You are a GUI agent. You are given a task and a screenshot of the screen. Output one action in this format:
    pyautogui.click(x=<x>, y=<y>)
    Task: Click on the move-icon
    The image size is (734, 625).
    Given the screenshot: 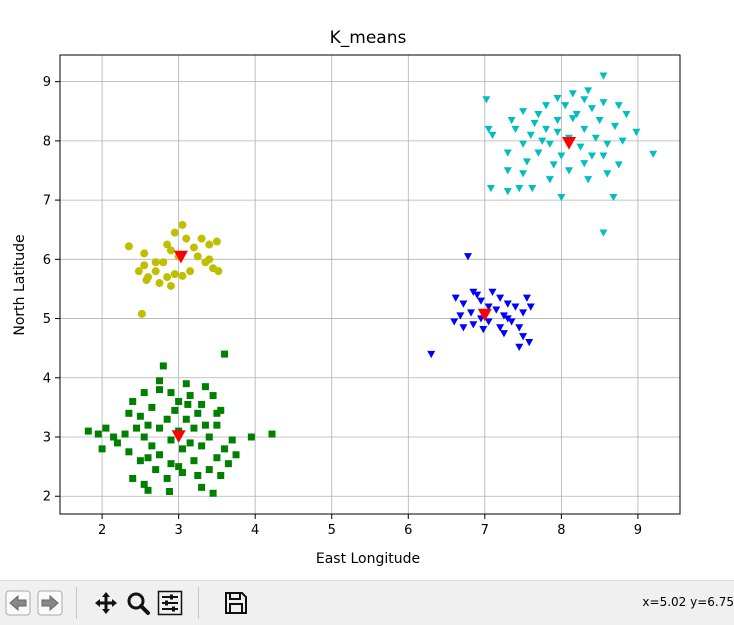 What is the action you would take?
    pyautogui.click(x=106, y=603)
    